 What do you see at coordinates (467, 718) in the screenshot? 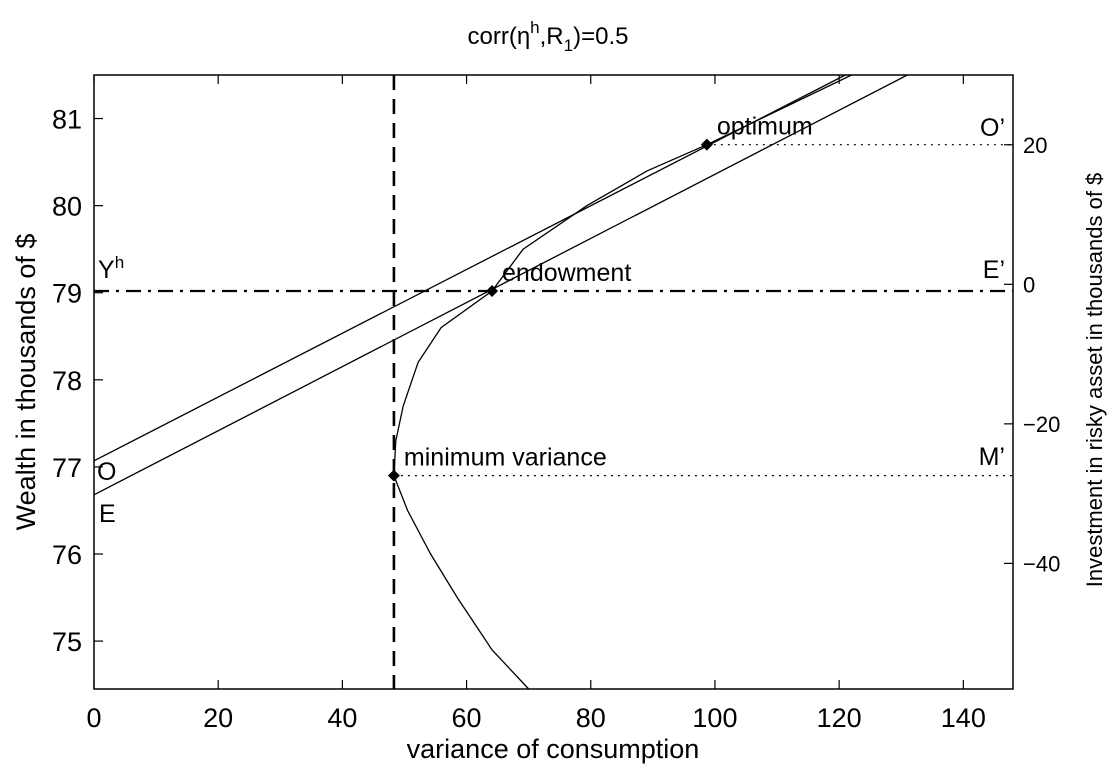
I see `x-tick-label: 60` at bounding box center [467, 718].